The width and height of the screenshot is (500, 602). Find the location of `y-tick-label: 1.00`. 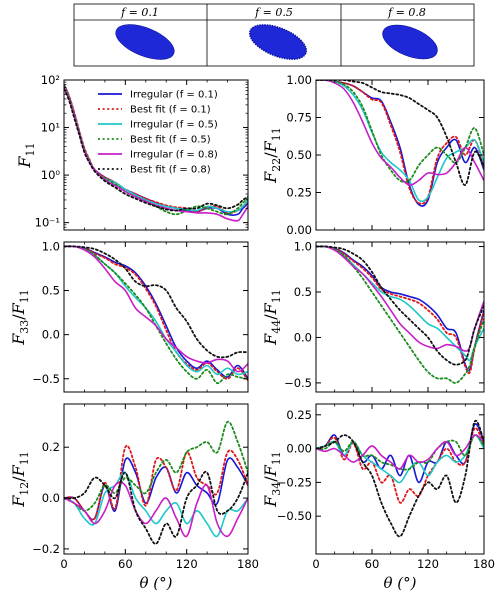

y-tick-label: 1.00 is located at coordinates (299, 80).